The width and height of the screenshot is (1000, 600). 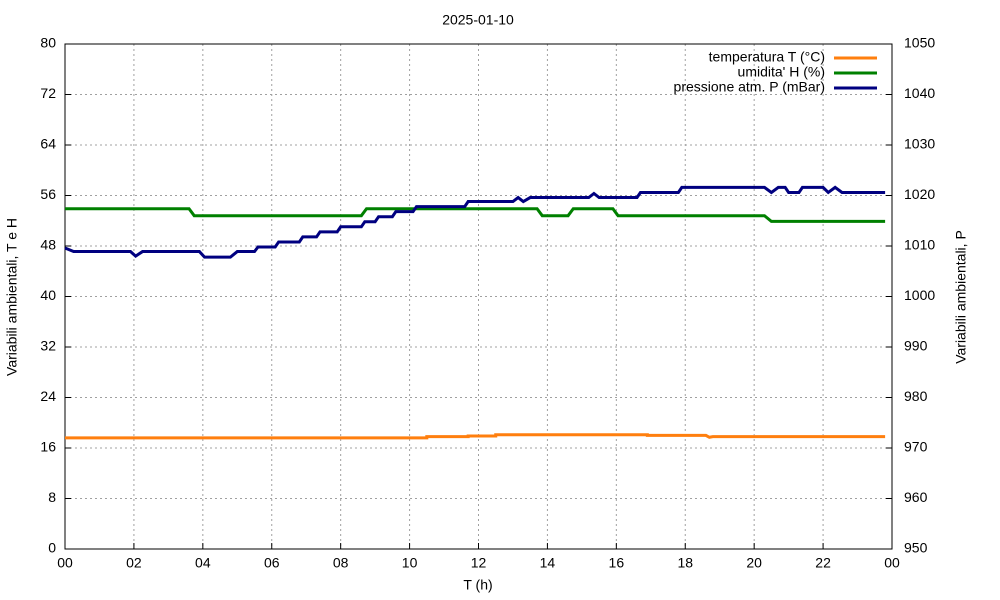 What do you see at coordinates (479, 563) in the screenshot?
I see `x-tick-label: 12` at bounding box center [479, 563].